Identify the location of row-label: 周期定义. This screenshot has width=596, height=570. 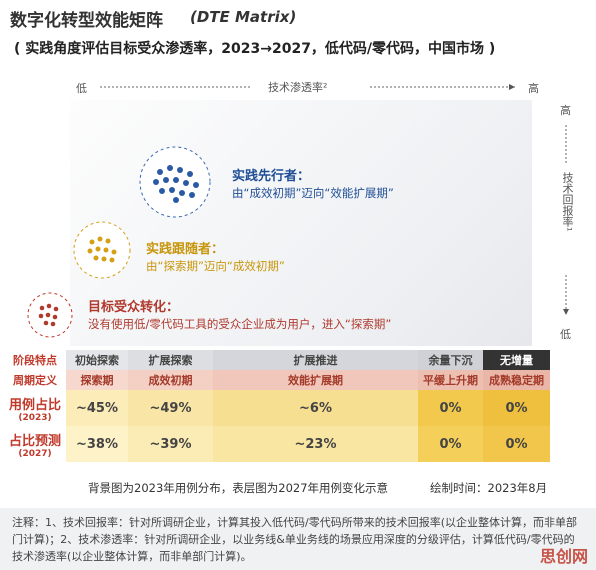
(35, 380).